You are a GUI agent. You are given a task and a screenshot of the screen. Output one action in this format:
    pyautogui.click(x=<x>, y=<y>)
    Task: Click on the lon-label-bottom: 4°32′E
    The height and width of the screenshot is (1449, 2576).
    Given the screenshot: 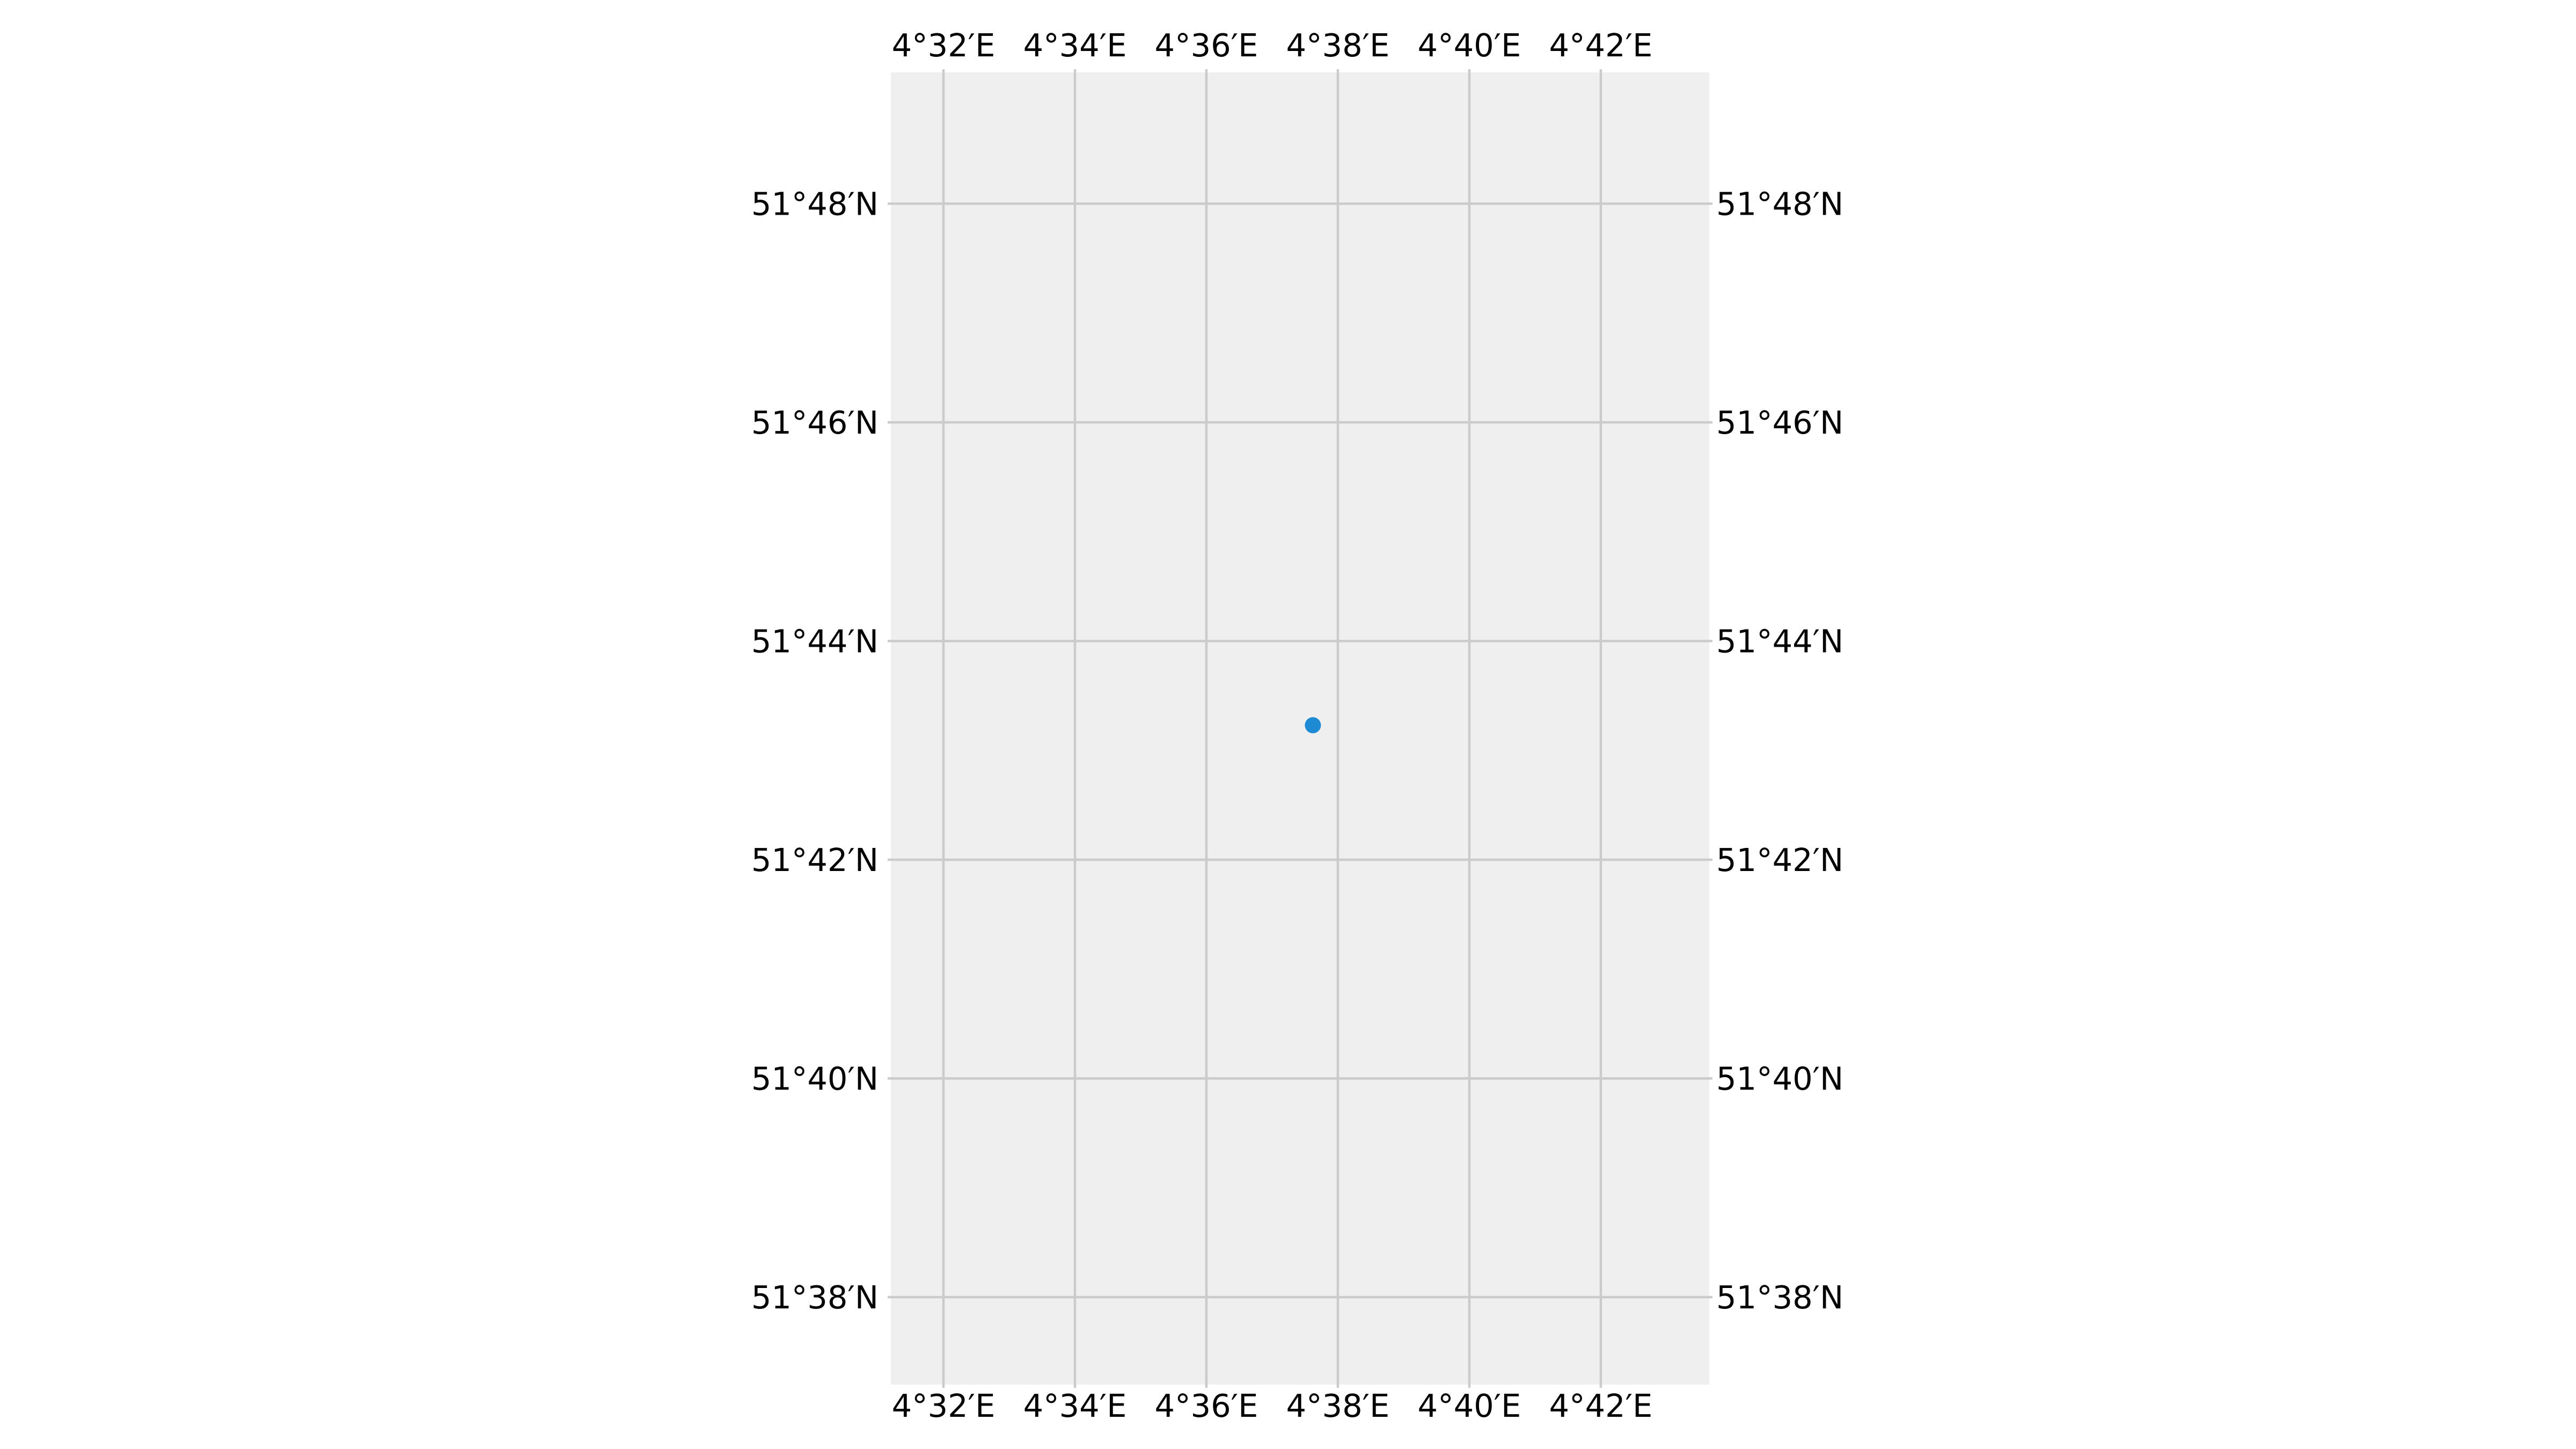 What is the action you would take?
    pyautogui.click(x=944, y=1405)
    